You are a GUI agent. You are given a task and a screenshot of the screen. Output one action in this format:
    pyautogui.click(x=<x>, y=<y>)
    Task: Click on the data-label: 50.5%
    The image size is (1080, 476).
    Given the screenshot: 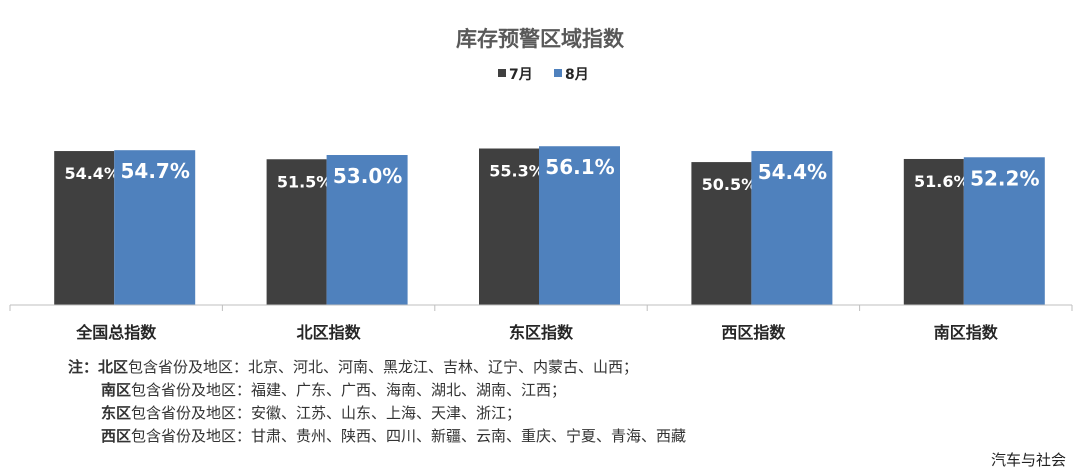 What is the action you would take?
    pyautogui.click(x=730, y=184)
    